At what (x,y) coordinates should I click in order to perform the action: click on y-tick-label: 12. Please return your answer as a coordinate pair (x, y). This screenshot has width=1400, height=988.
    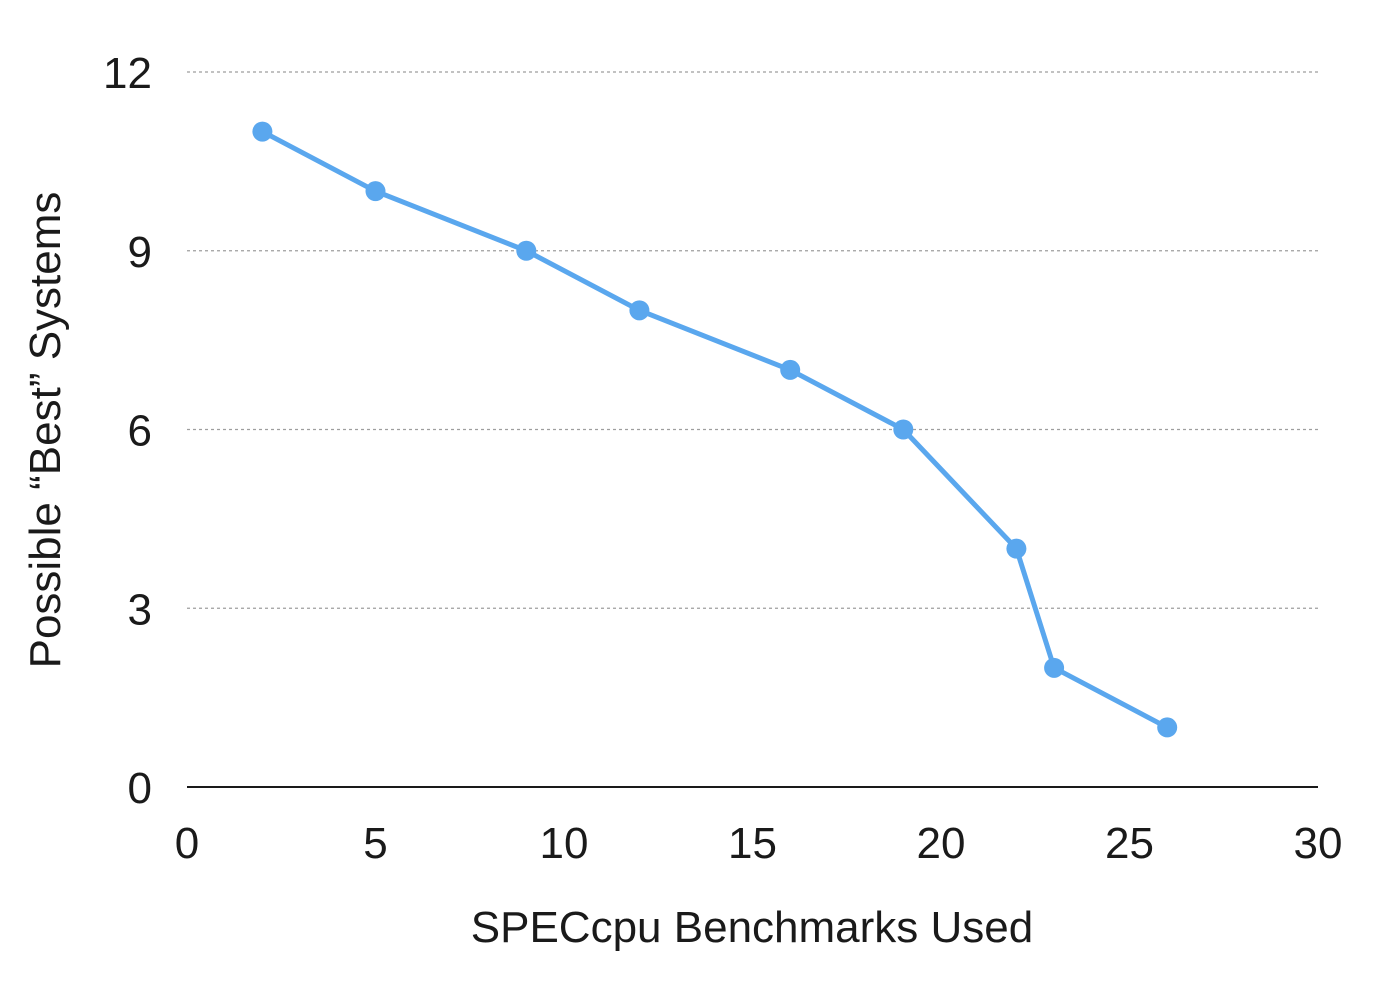
    Looking at the image, I should click on (127, 73).